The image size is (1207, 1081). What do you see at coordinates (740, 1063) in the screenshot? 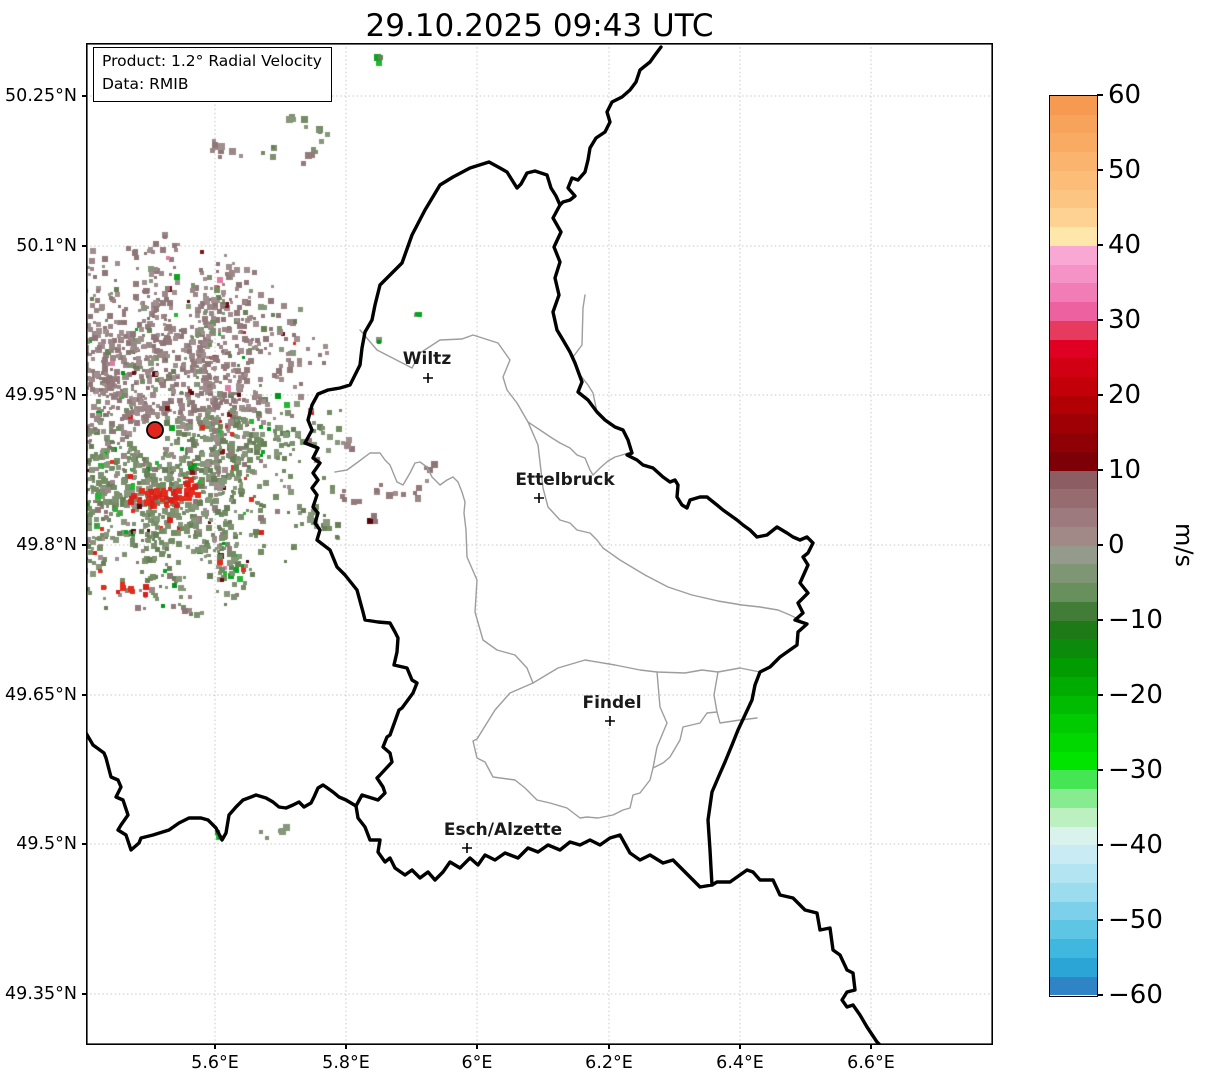
I see `x-tick-label: 6.4°E` at bounding box center [740, 1063].